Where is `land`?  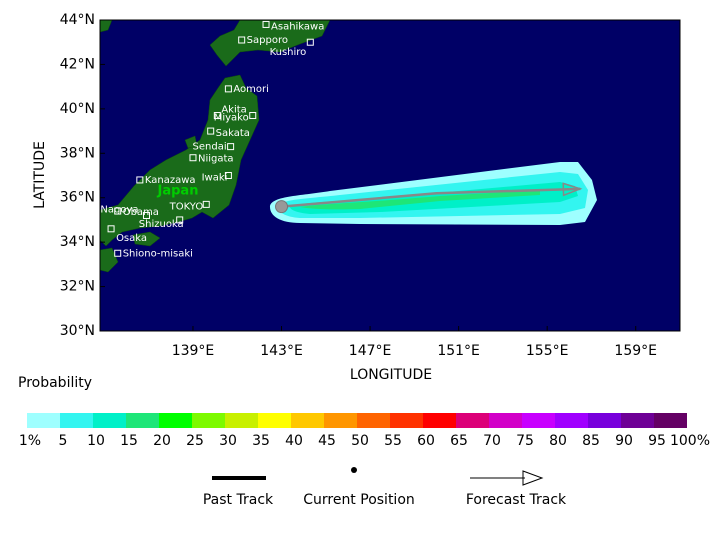
land is located at coordinates (215, 146).